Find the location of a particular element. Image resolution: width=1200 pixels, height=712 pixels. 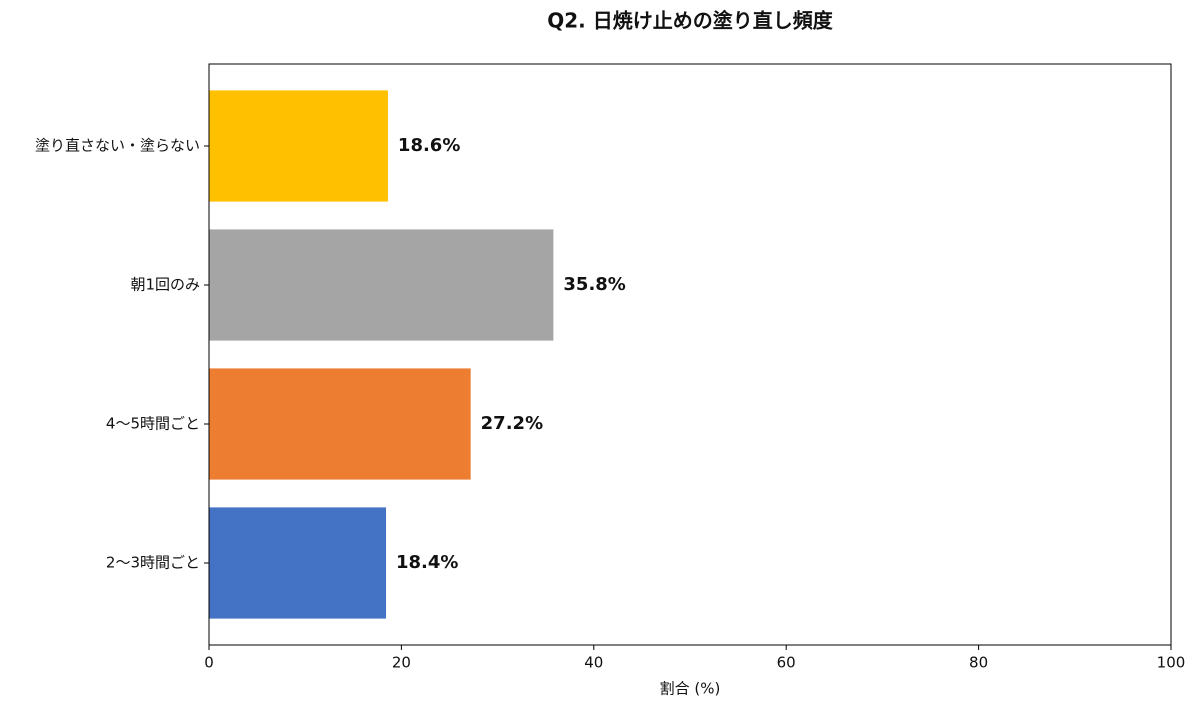

value-label: 27.2% is located at coordinates (512, 423).